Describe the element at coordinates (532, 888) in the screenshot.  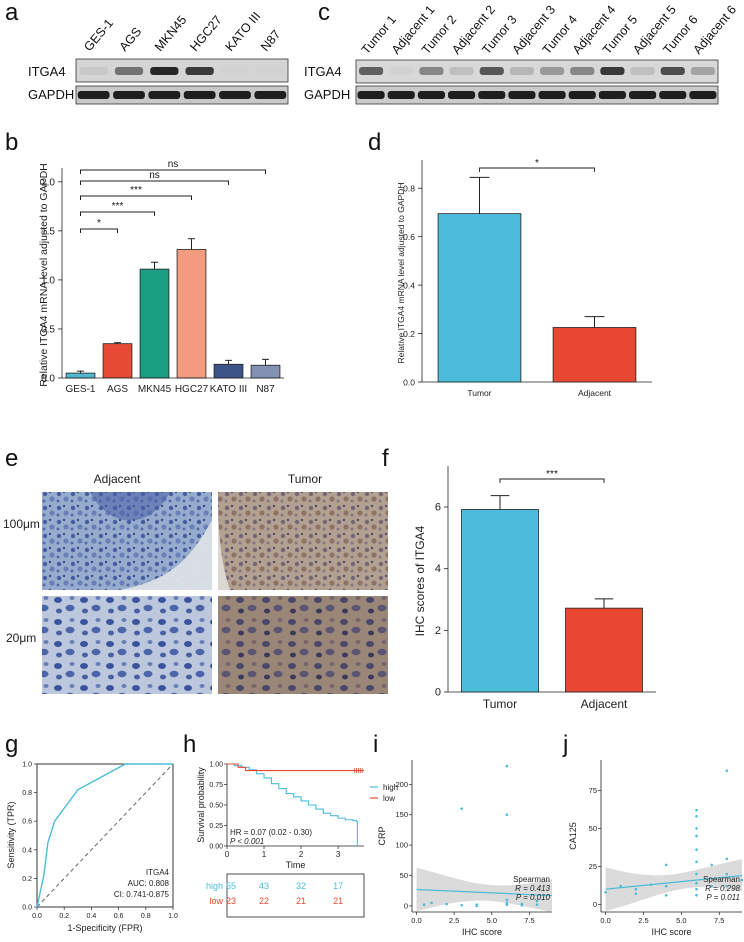
I see `spearman-annotation: R = 0.413` at that location.